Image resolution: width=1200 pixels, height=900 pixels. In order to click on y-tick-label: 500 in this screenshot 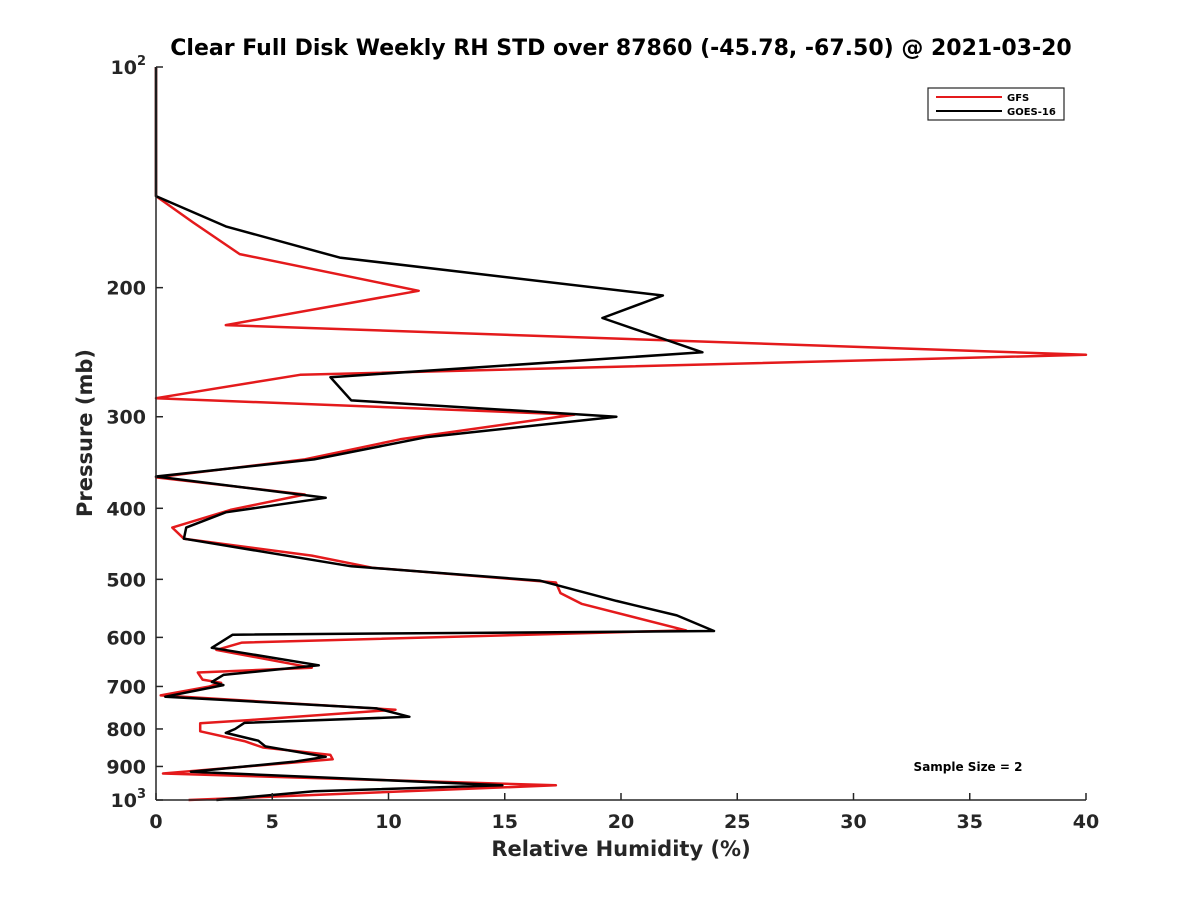, I will do `click(126, 580)`.